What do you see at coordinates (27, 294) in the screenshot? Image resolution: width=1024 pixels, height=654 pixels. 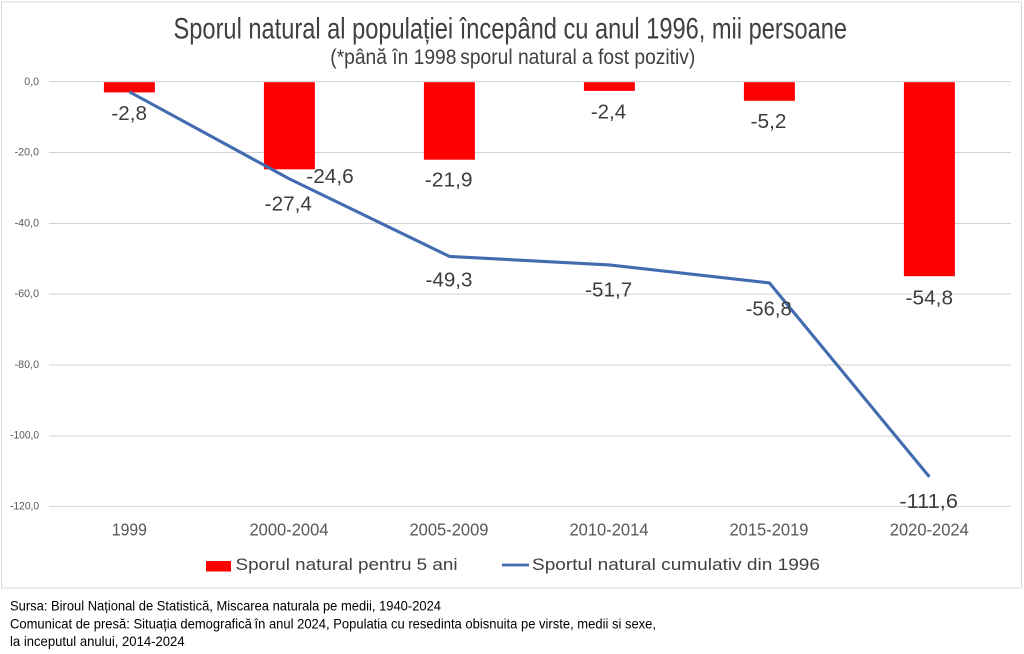 I see `svg-text: -60,0` at bounding box center [27, 294].